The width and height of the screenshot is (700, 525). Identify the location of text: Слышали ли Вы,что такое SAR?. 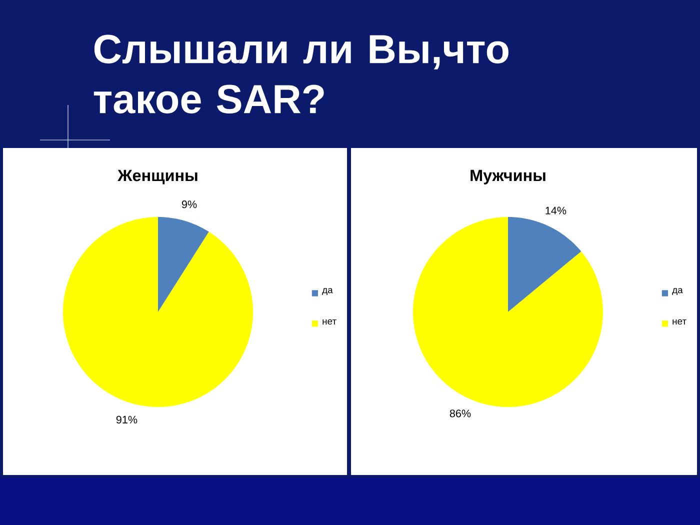
(301, 74).